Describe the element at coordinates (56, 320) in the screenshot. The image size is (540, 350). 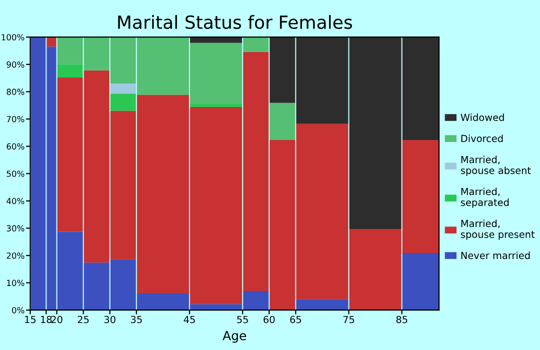
I see `x-tick-label: 20` at that location.